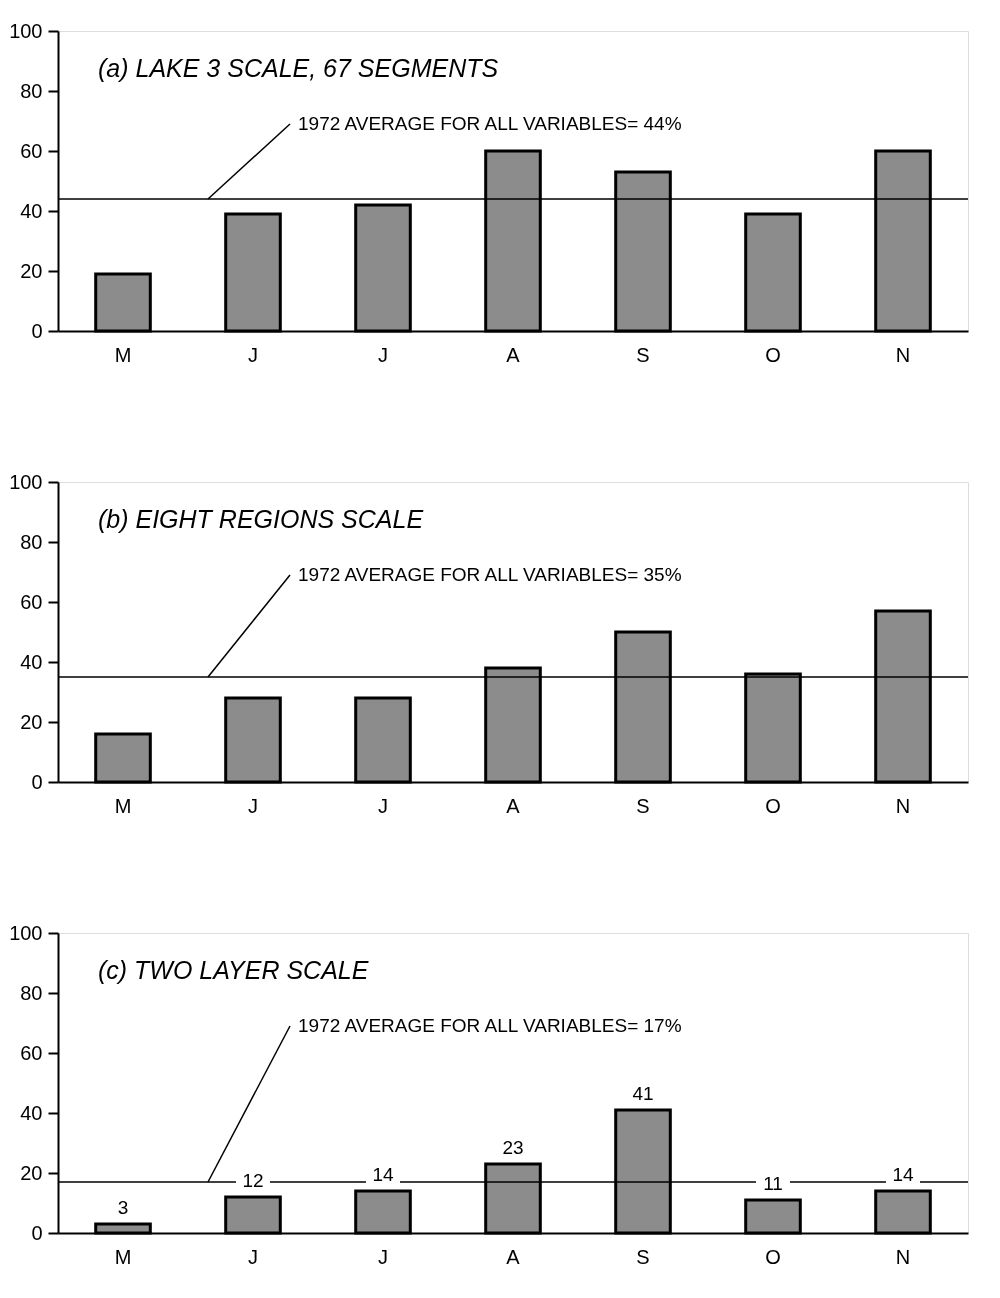  I want to click on data-label: 23, so click(513, 1147).